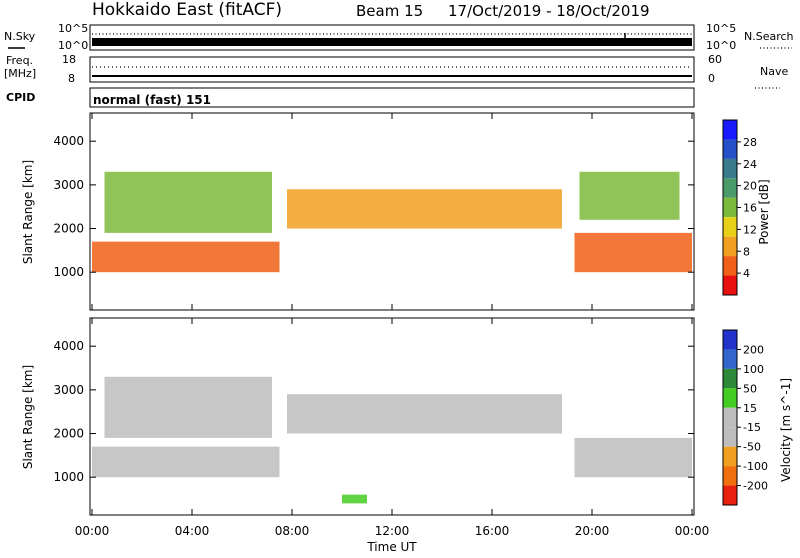 This screenshot has height=558, width=800. Describe the element at coordinates (68, 272) in the screenshot. I see `power-y-tick-label: 1000` at that location.